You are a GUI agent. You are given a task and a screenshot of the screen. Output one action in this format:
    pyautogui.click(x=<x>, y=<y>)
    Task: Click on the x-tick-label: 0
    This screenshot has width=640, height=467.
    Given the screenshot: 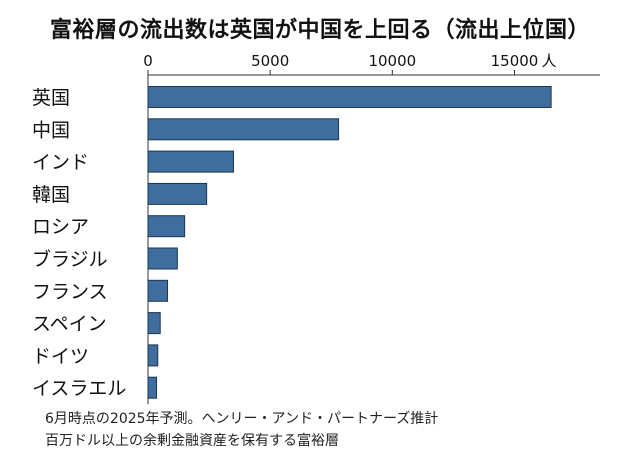 What is the action you would take?
    pyautogui.click(x=148, y=61)
    